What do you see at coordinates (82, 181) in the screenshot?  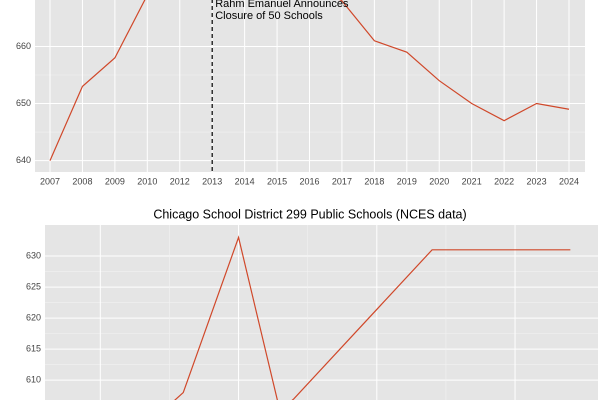 I see `x-tick-label: 2008` at bounding box center [82, 181].